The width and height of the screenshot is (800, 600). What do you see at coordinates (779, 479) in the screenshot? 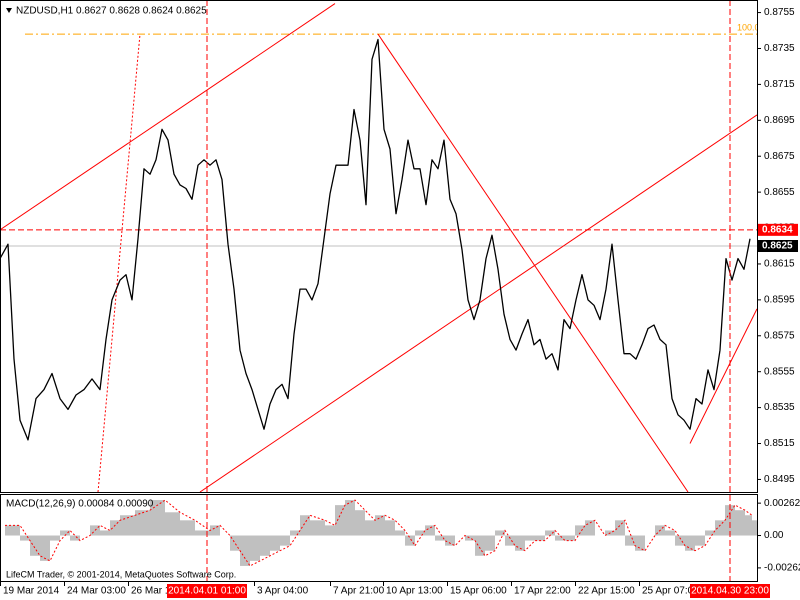
I see `y-tick-label: 0.8495` at bounding box center [779, 479].